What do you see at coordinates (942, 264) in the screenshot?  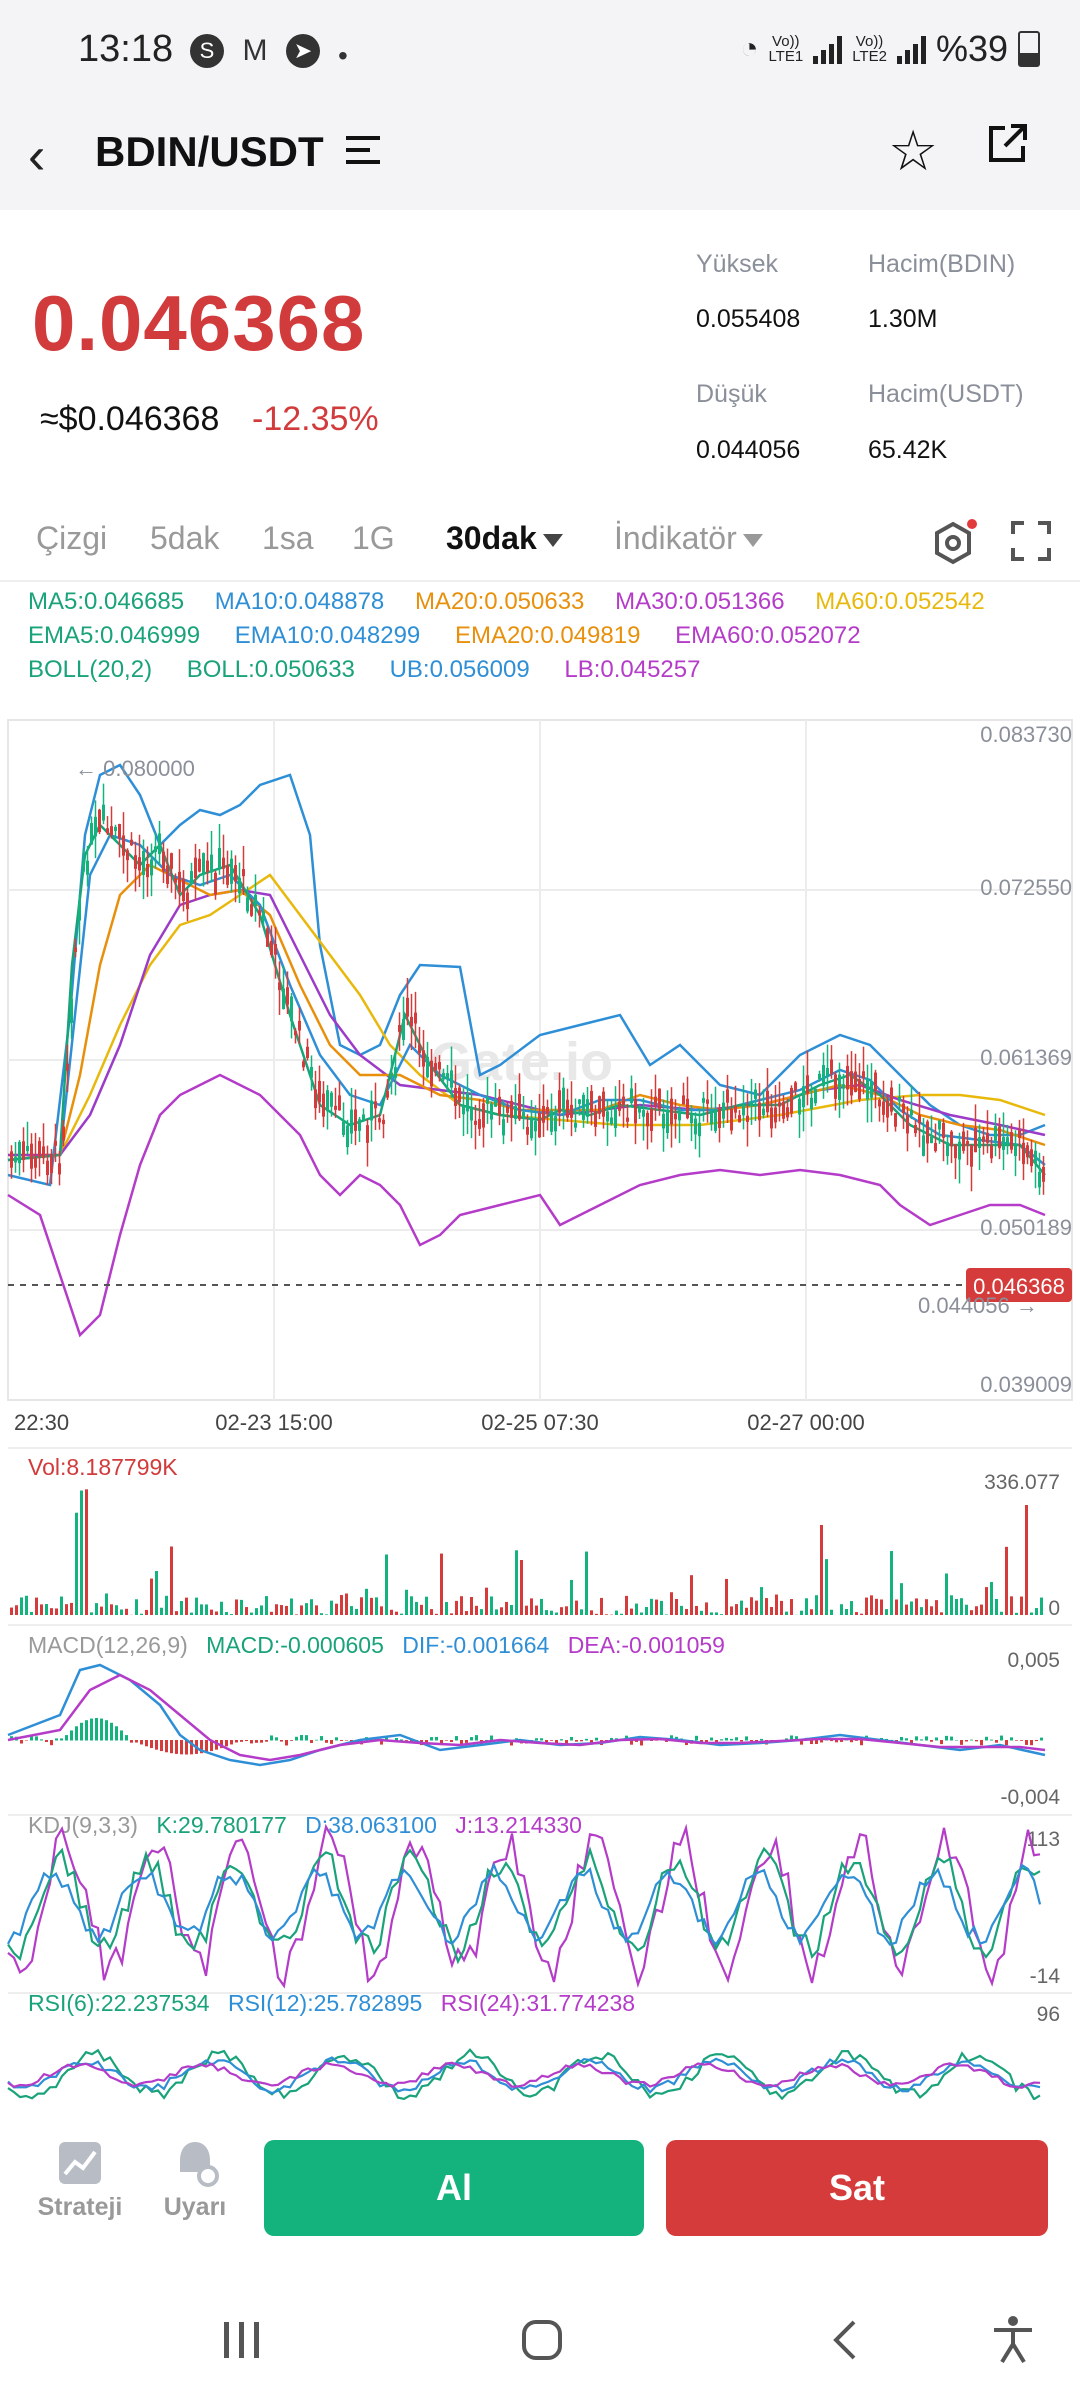 I see `volume-base-label: Hacim(BDIN)` at bounding box center [942, 264].